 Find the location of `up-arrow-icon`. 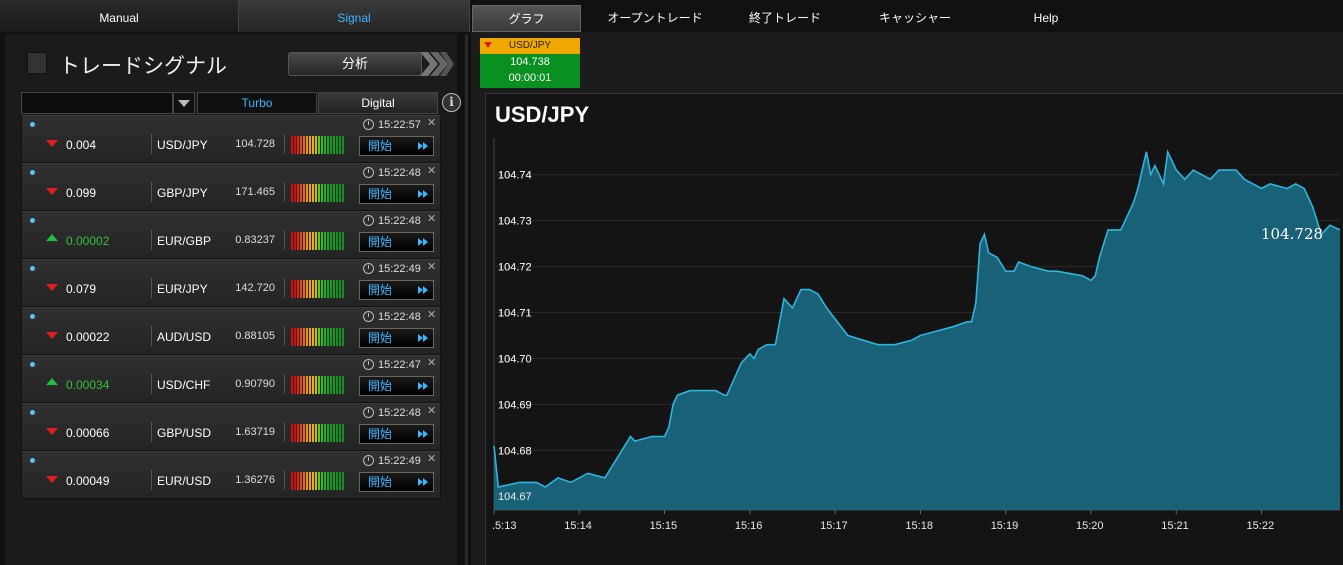

up-arrow-icon is located at coordinates (52, 237).